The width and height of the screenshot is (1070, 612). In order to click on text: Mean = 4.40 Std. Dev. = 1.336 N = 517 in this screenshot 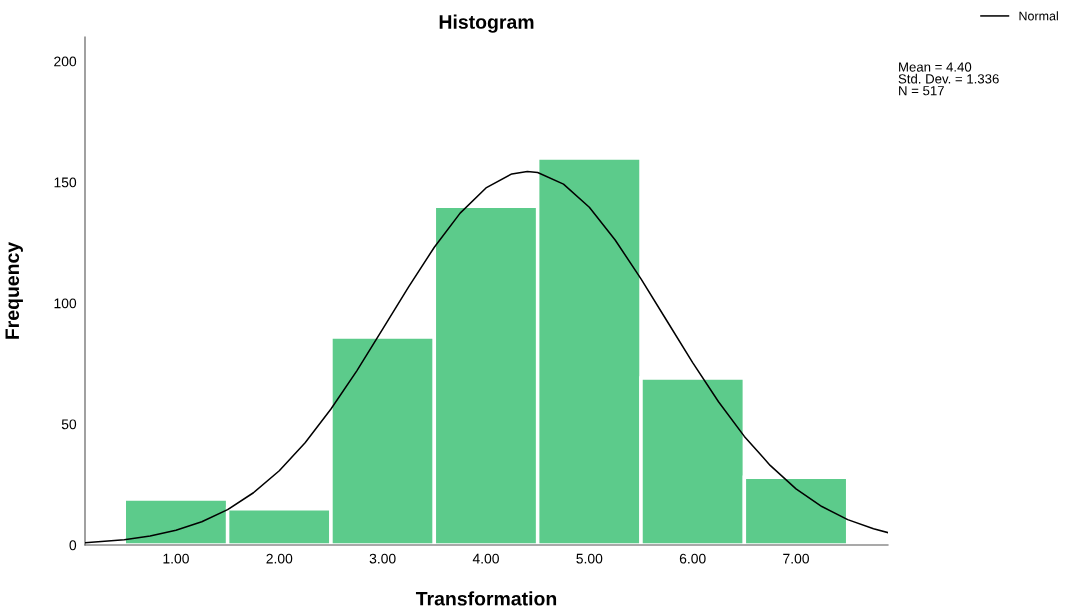, I will do `click(948, 79)`.